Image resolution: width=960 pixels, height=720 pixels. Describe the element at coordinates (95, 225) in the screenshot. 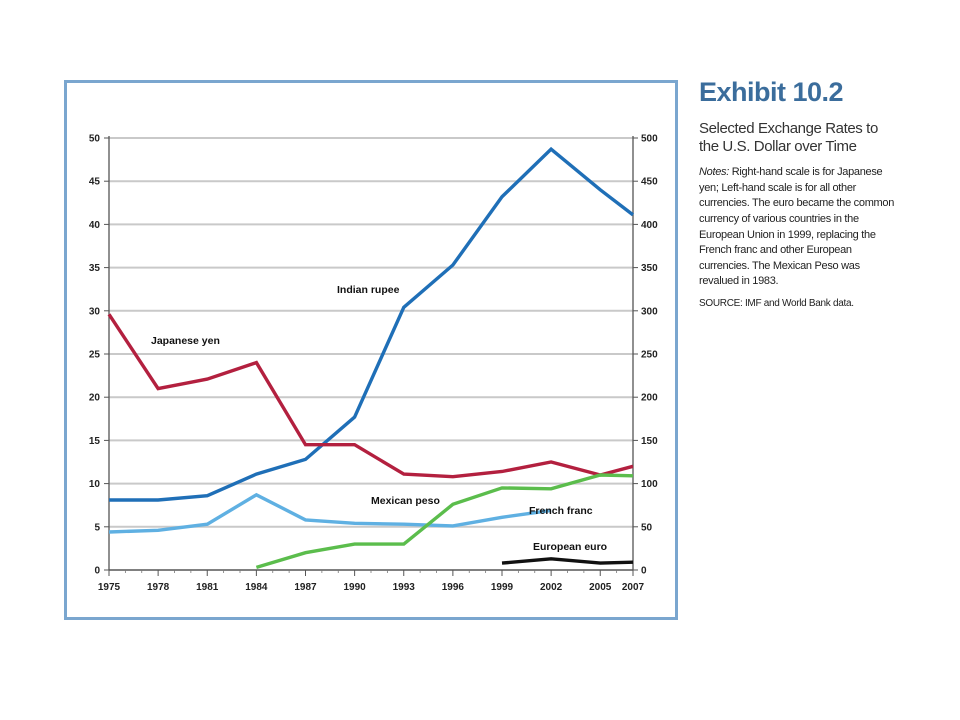

I see `y-tick-label-left: 40` at that location.